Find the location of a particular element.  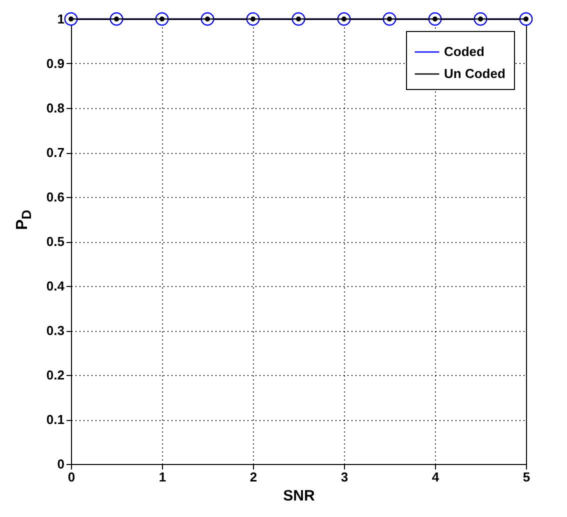

y-tick-label: 1 is located at coordinates (60, 19).